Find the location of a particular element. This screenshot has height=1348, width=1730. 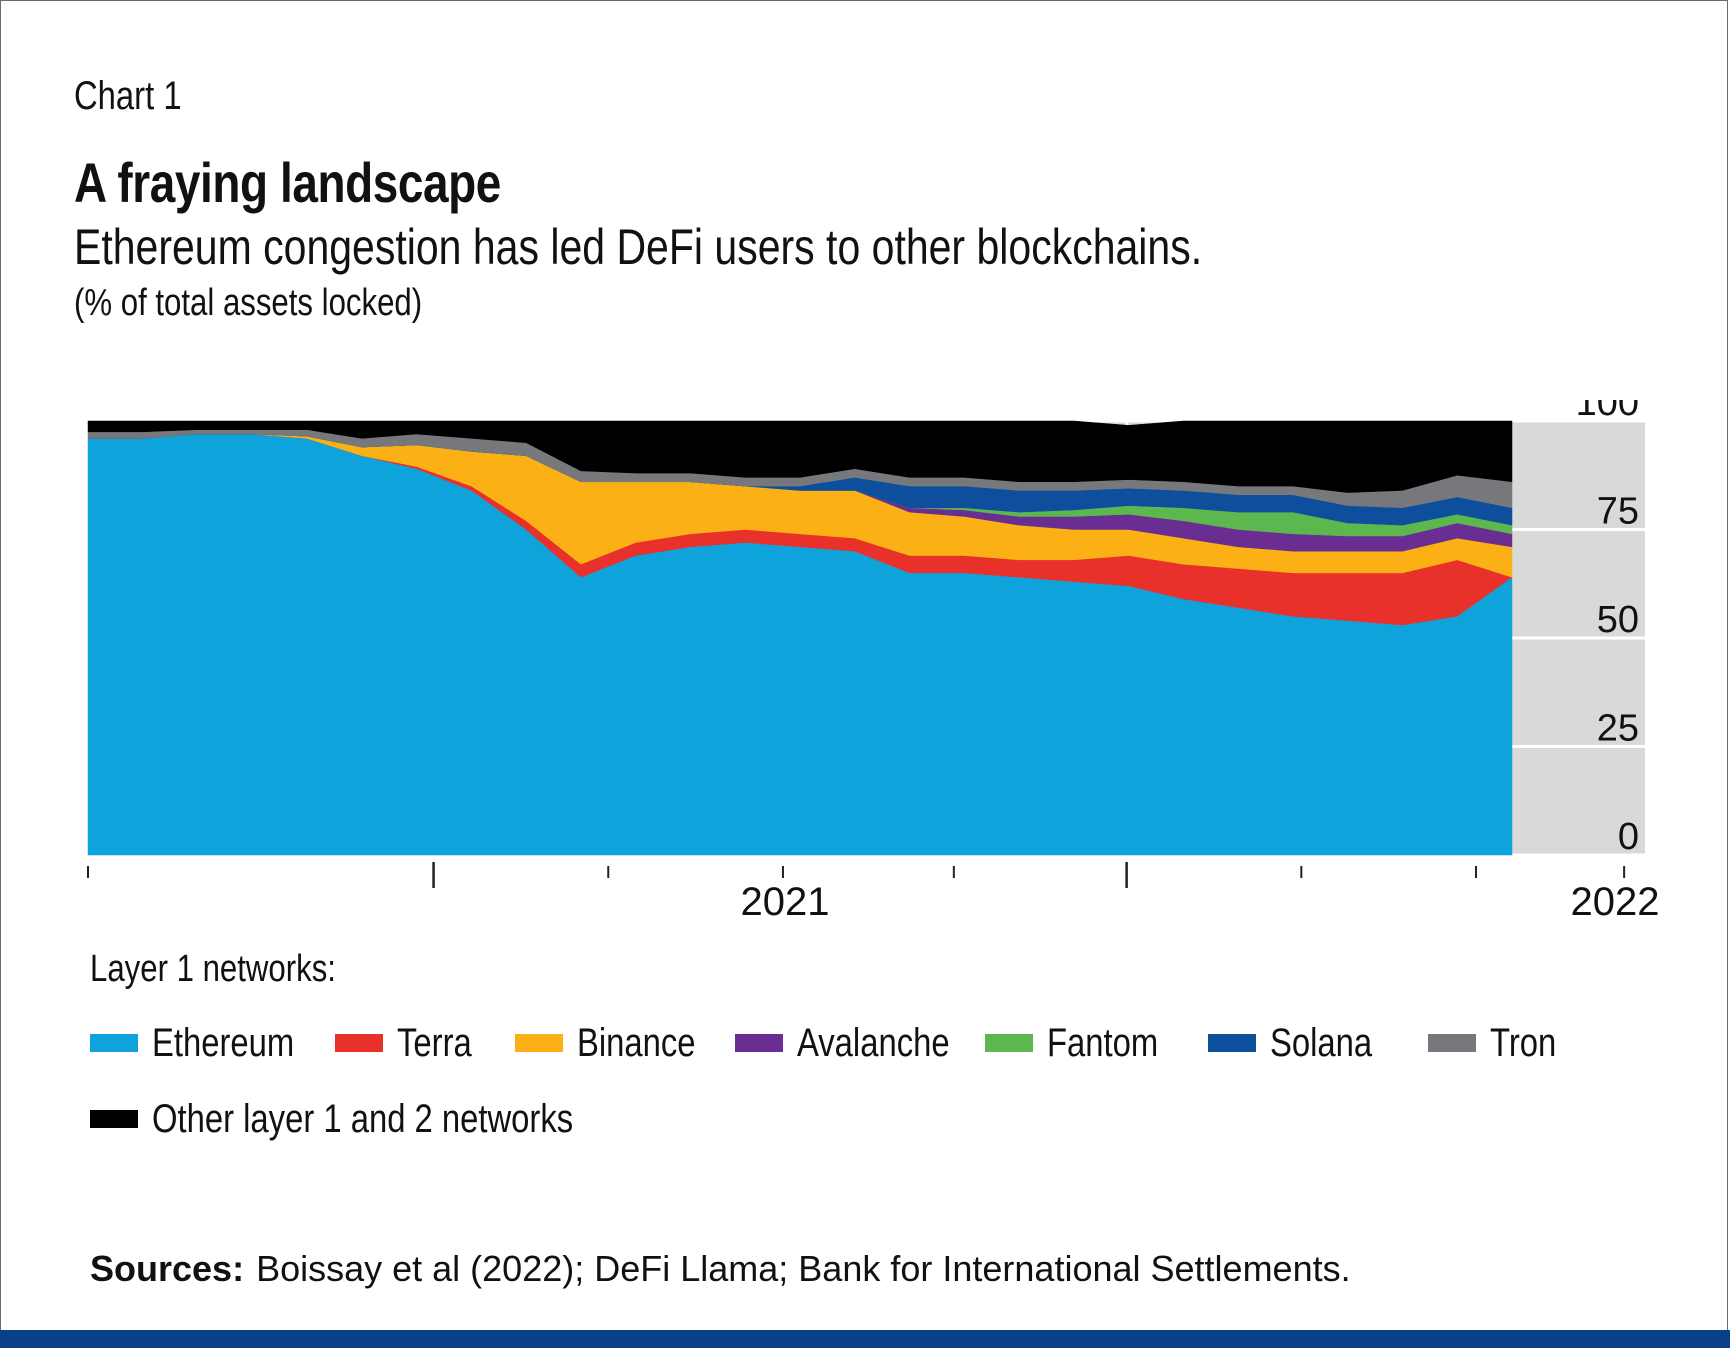

area-series-other-layer-1-and-2-networks is located at coordinates (800, 456).